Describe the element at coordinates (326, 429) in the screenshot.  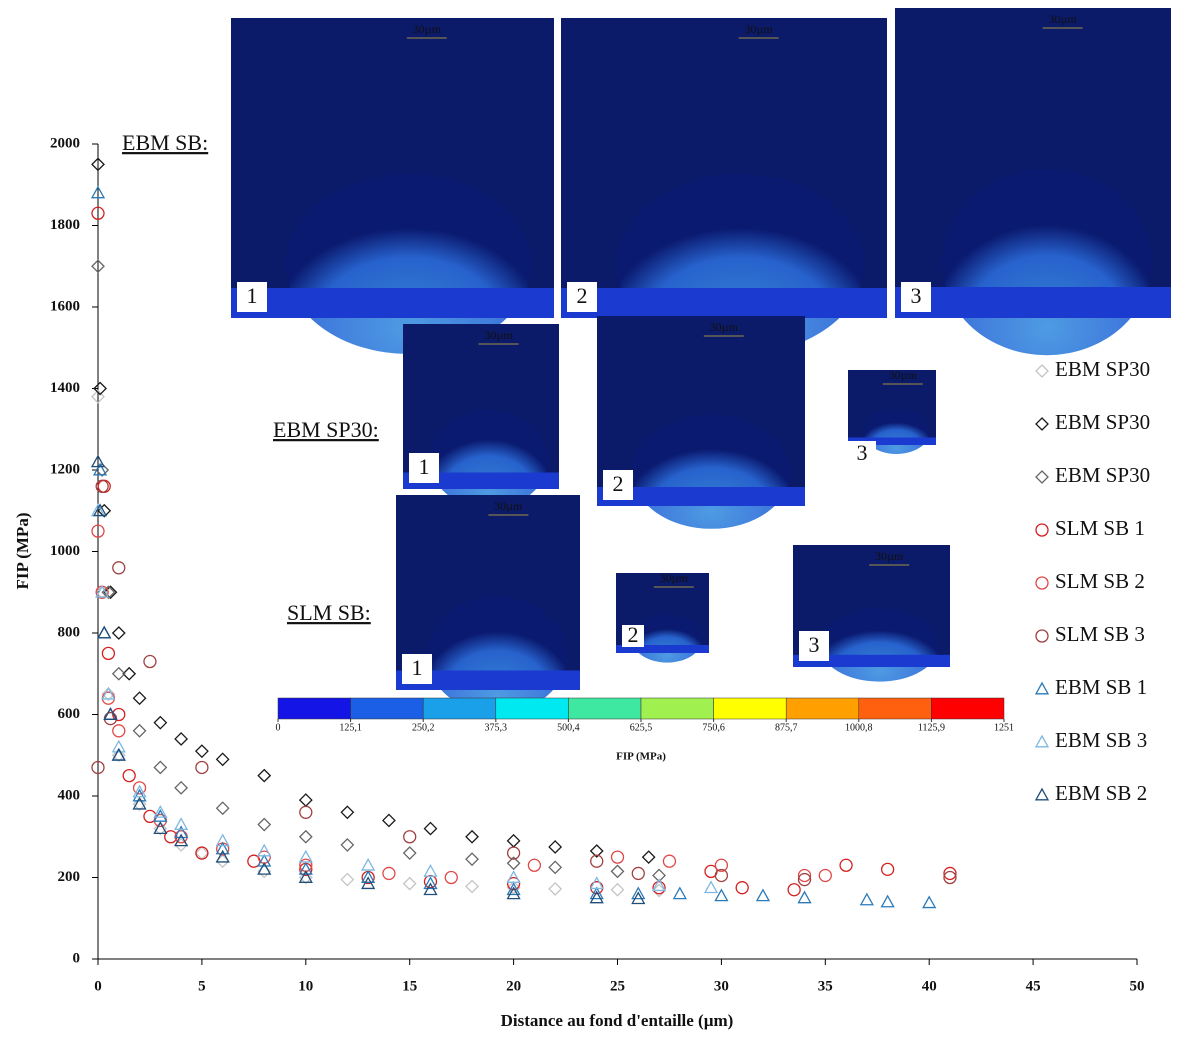
I see `inset-row-label: EBM SP30:` at that location.